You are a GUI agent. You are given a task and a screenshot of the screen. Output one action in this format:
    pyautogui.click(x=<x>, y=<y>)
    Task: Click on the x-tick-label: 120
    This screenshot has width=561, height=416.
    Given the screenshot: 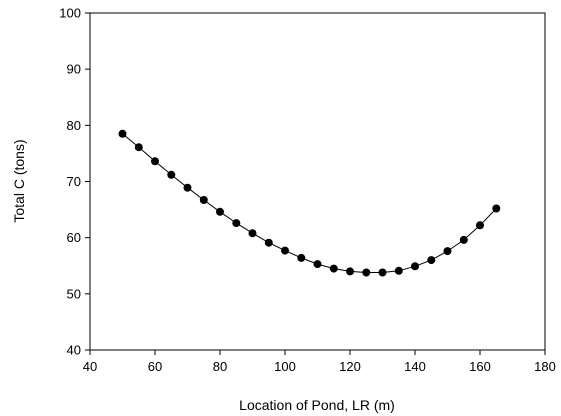 What is the action you would take?
    pyautogui.click(x=350, y=366)
    